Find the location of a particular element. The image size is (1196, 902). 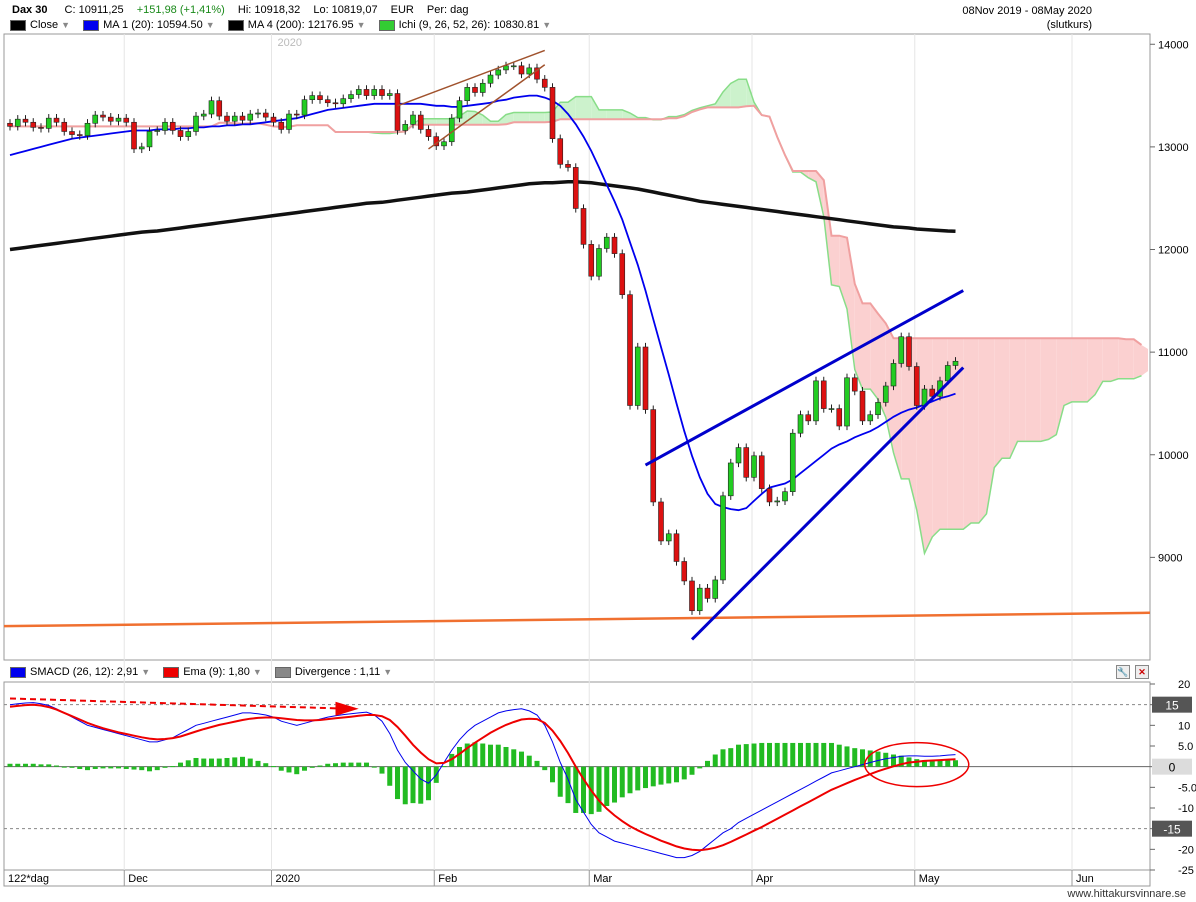

close-icon: ✕ is located at coordinates (1142, 672).